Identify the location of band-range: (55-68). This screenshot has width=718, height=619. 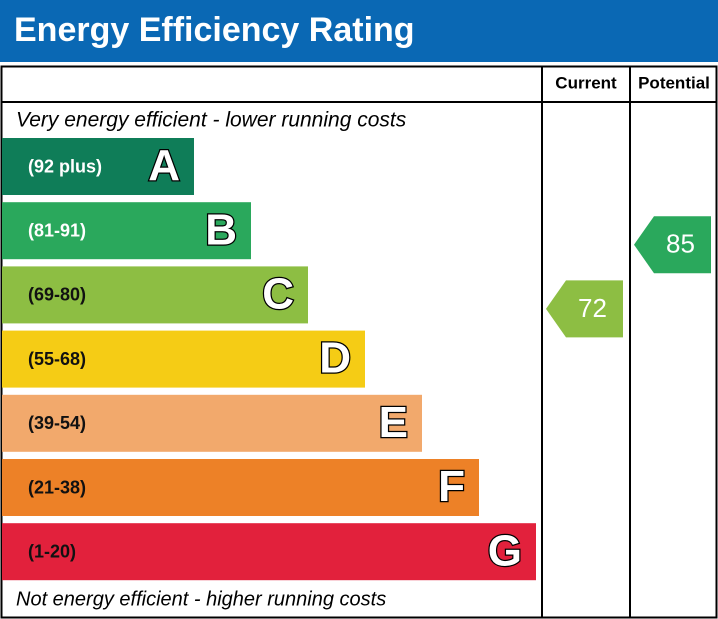
(57, 359).